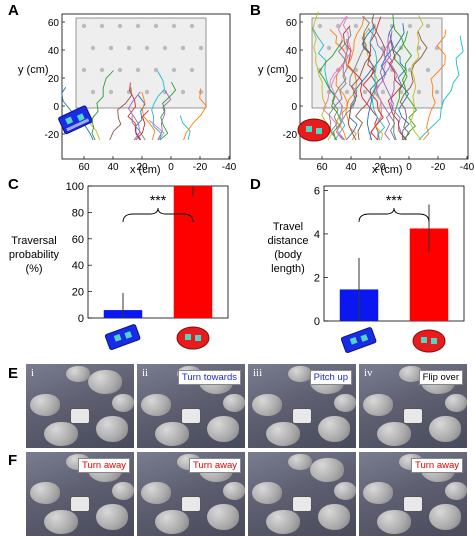 The width and height of the screenshot is (474, 537). What do you see at coordinates (158, 252) in the screenshot?
I see `chart-axes` at bounding box center [158, 252].